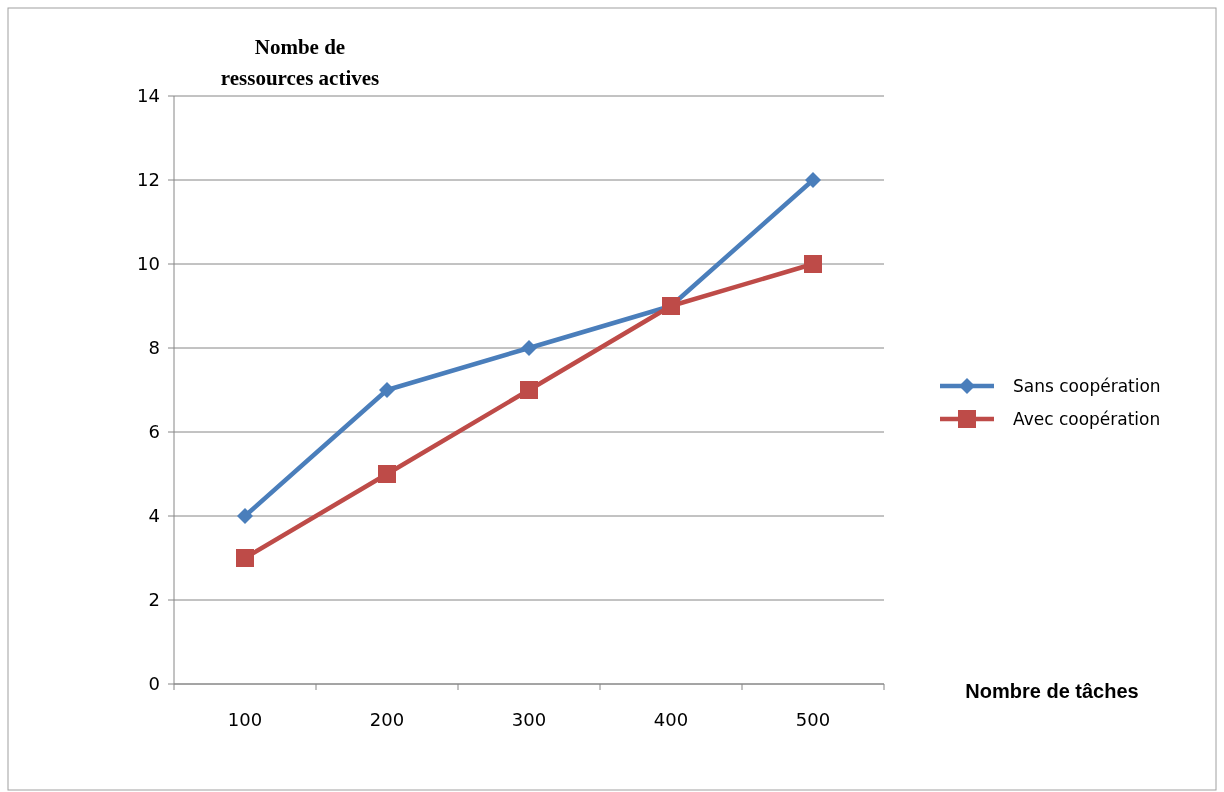 The height and width of the screenshot is (792, 1224). What do you see at coordinates (154, 516) in the screenshot?
I see `y-tick-label: 4` at bounding box center [154, 516].